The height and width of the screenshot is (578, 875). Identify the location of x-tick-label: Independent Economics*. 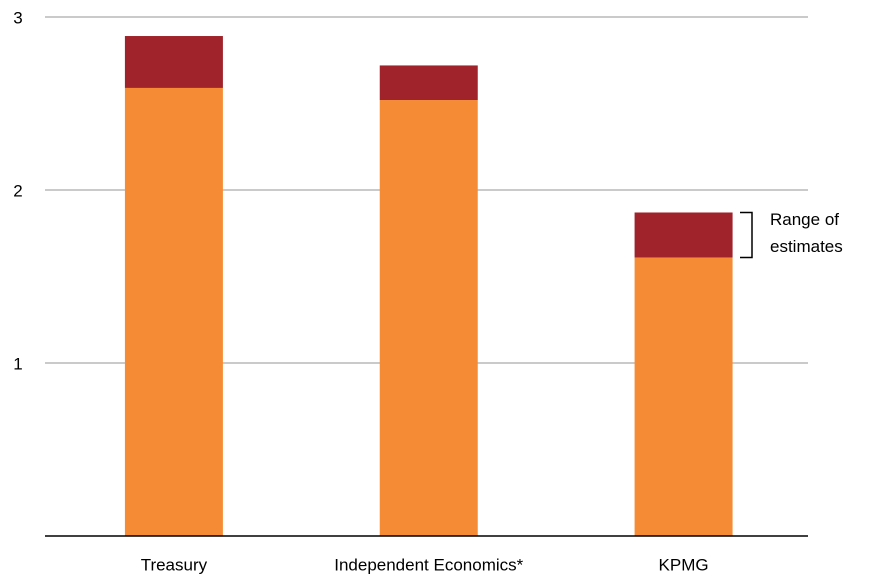
(428, 564).